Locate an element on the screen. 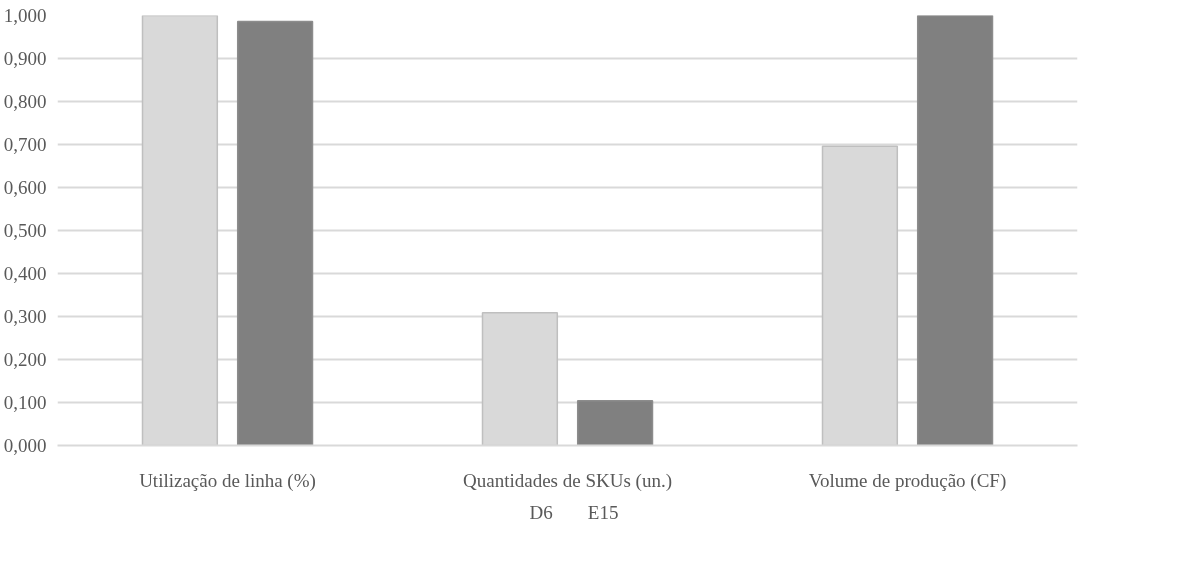  y-tick-label: 0,200 is located at coordinates (25, 359).